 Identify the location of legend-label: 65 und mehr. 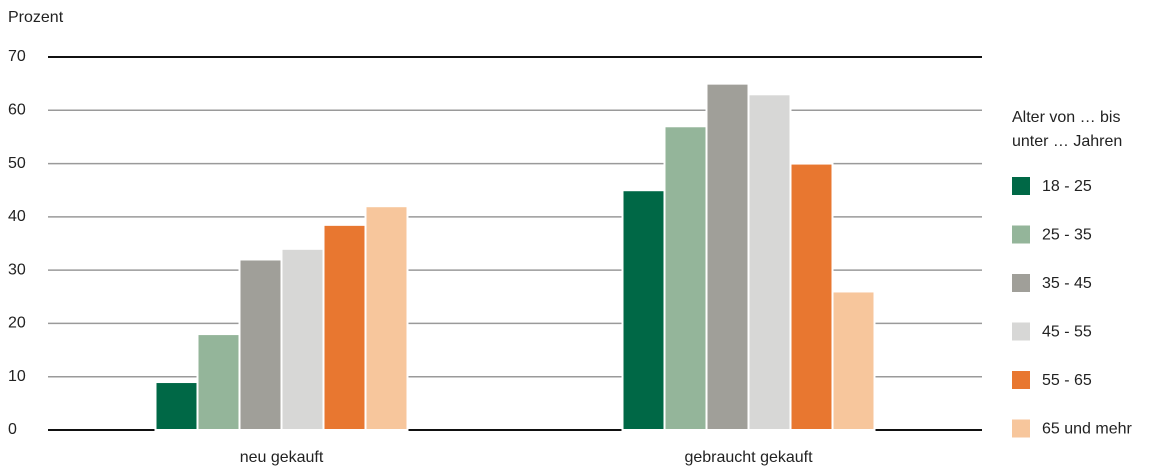
(1087, 429).